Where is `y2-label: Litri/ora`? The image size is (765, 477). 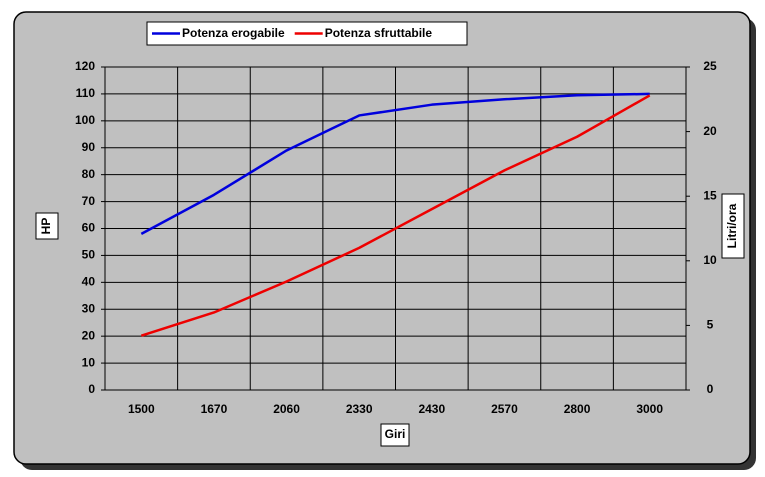 y2-label: Litri/ora is located at coordinates (732, 225).